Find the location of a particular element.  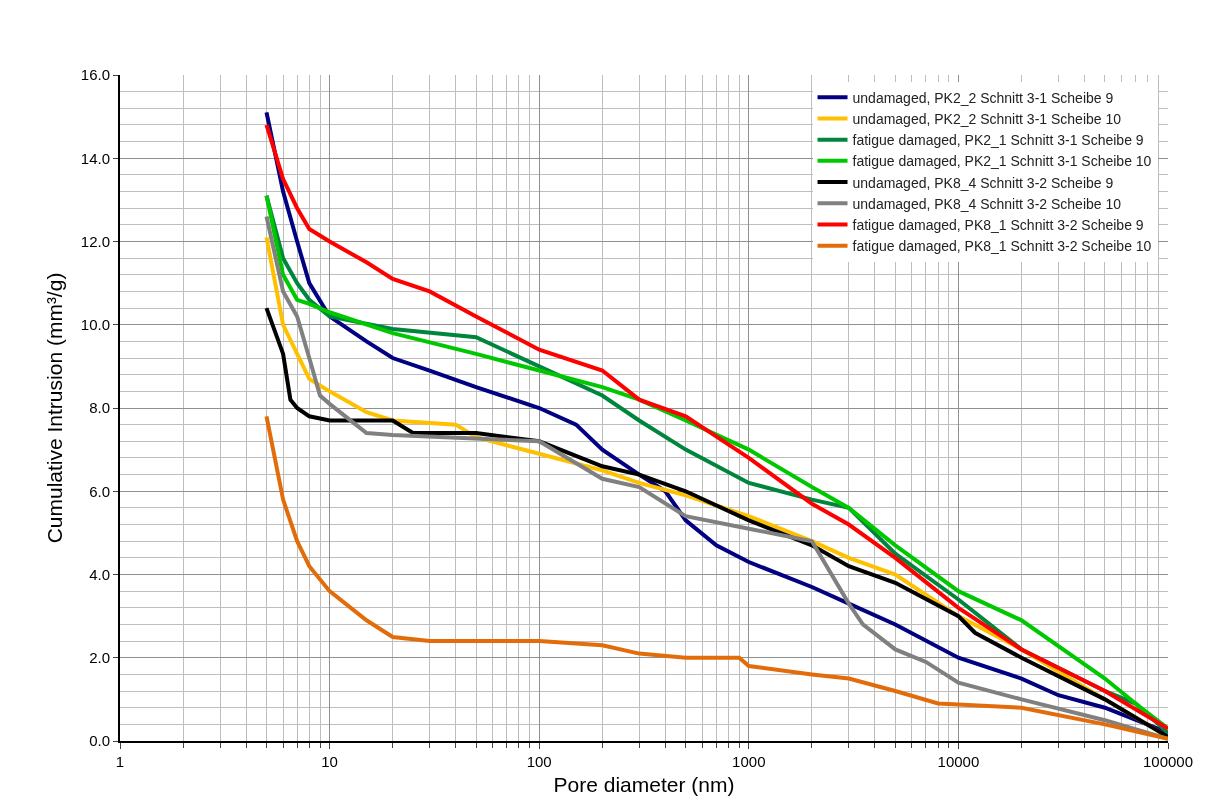

legend-label: fatigue damaged, PK2_1 Schnitt 3-1 Scheibe 9 is located at coordinates (998, 140).